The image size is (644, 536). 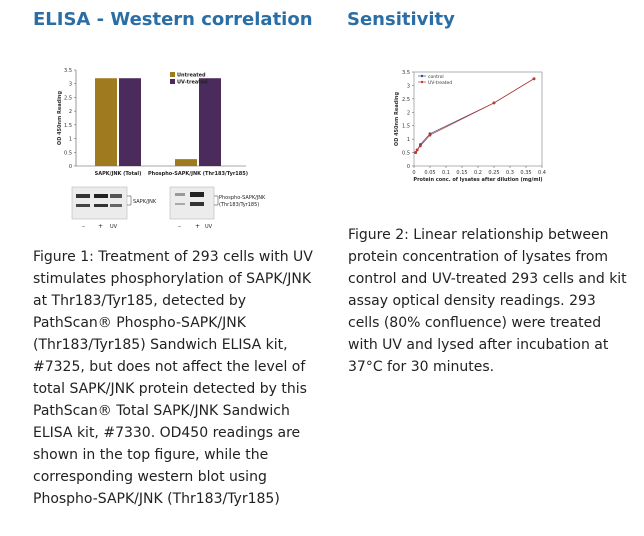 What do you see at coordinates (68, 98) in the screenshot?
I see `bar-y-tick-label: 2.5` at bounding box center [68, 98].